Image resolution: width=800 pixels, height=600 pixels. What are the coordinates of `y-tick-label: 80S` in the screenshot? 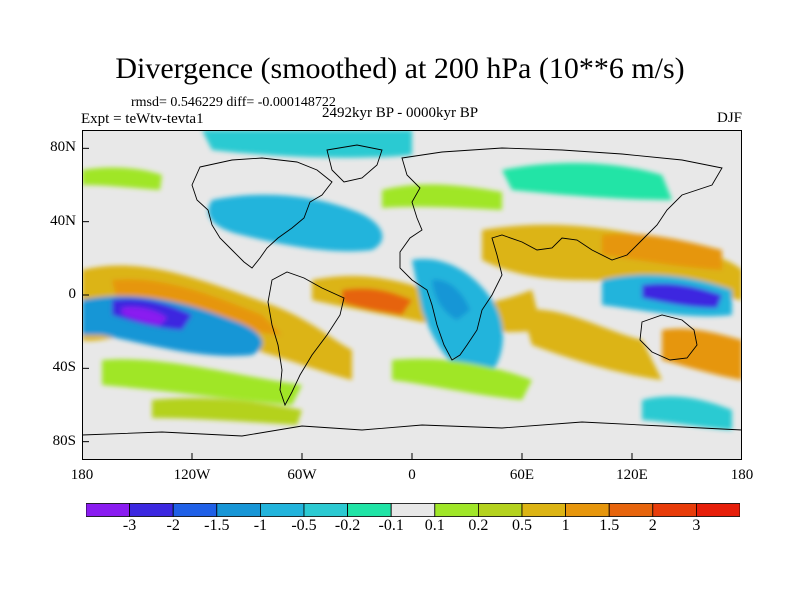 It's located at (64, 440).